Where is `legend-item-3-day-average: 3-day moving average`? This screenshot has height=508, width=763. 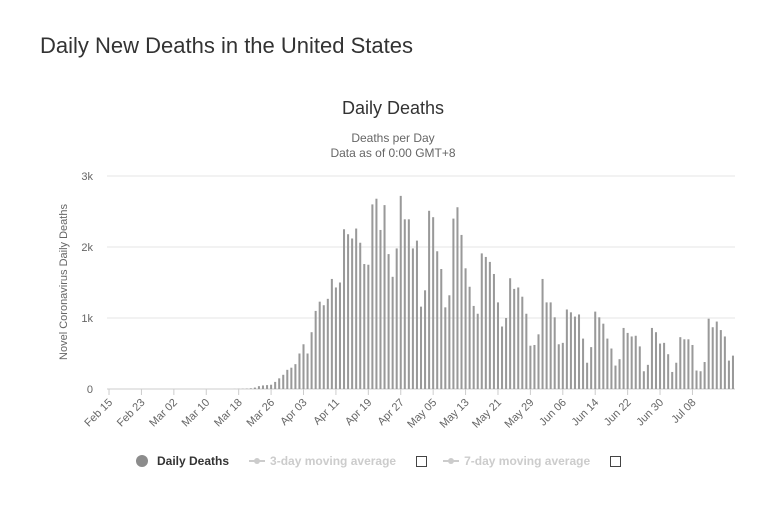 legend-item-3-day-average: 3-day moving average is located at coordinates (322, 461).